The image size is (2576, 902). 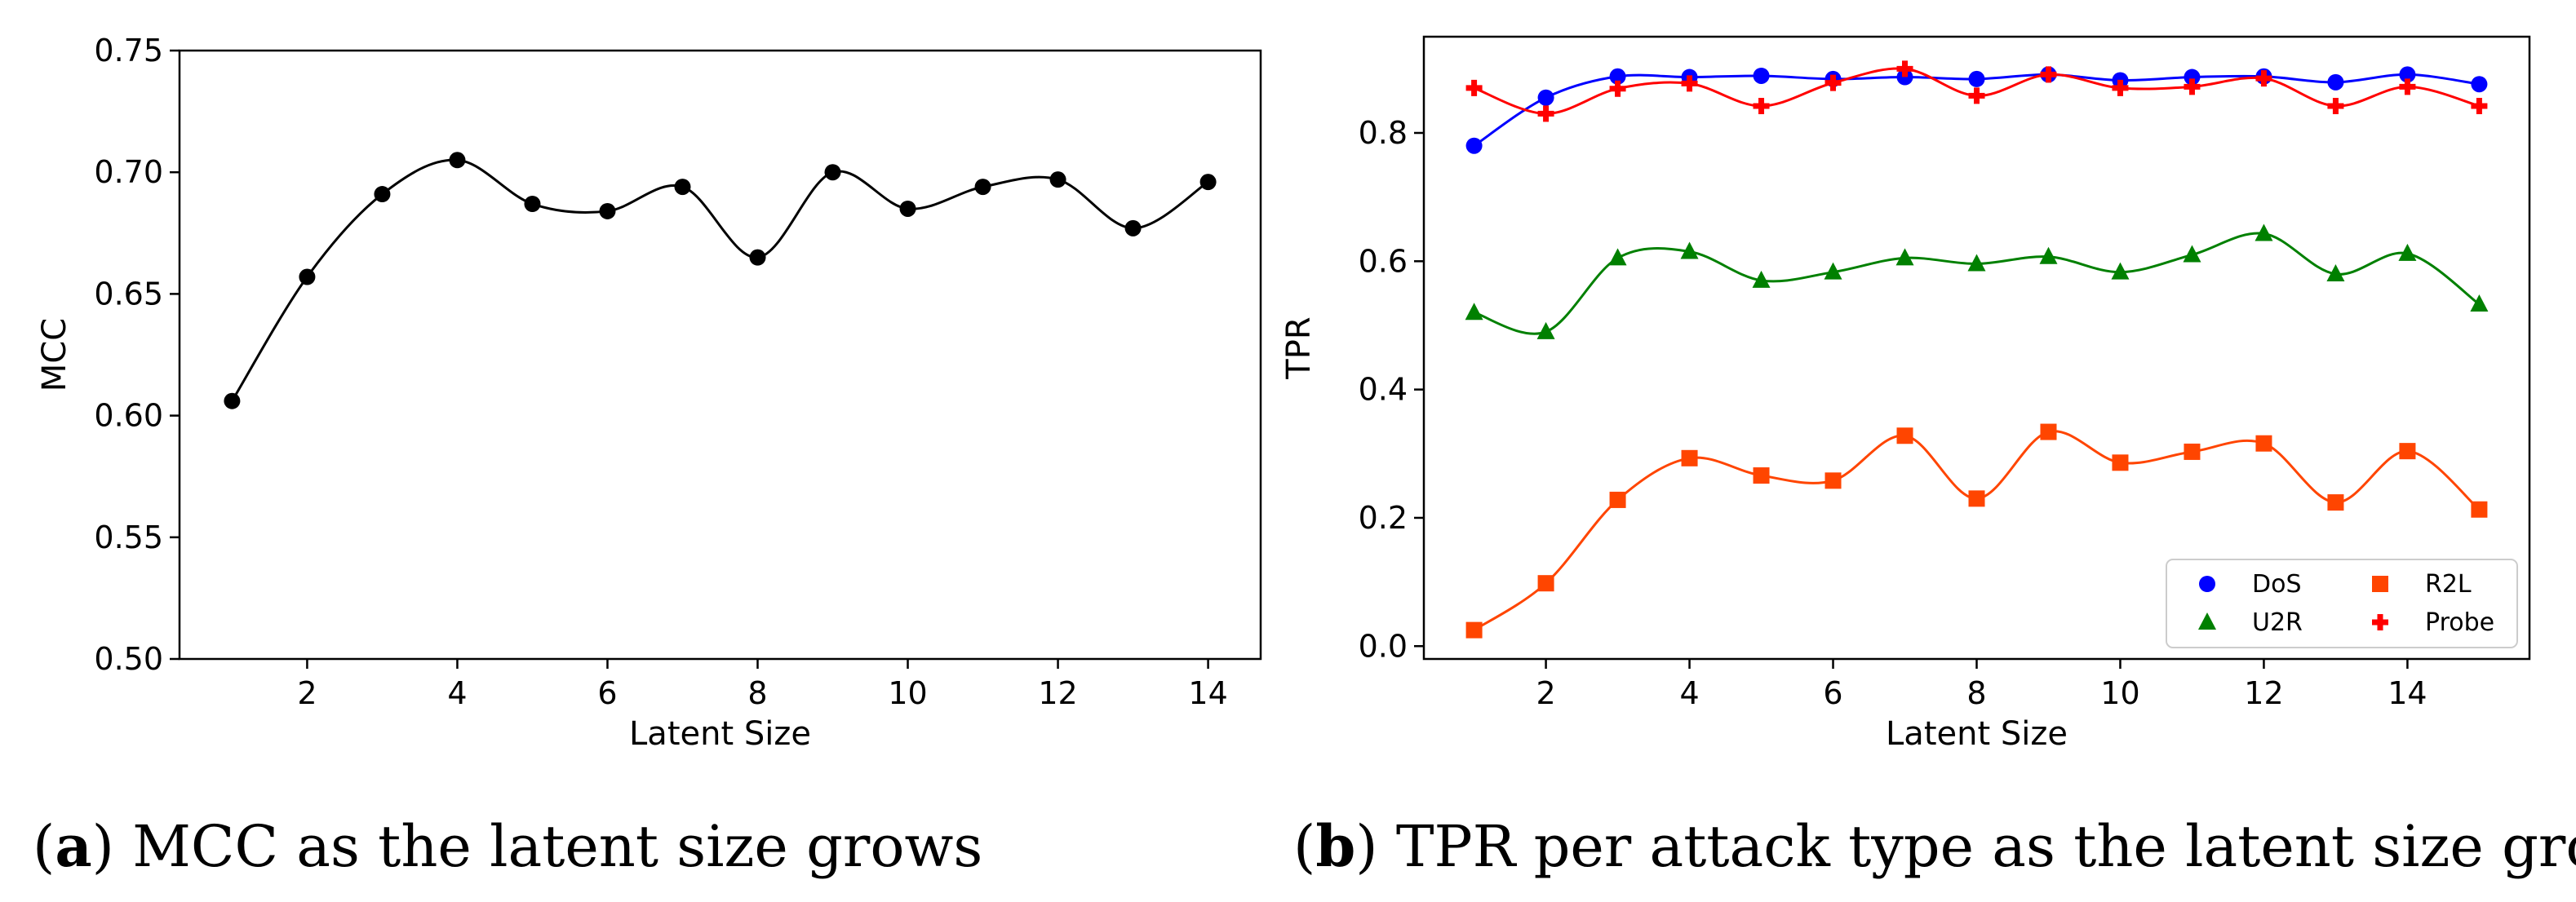 I want to click on caption-b-label: b, so click(x=1335, y=846).